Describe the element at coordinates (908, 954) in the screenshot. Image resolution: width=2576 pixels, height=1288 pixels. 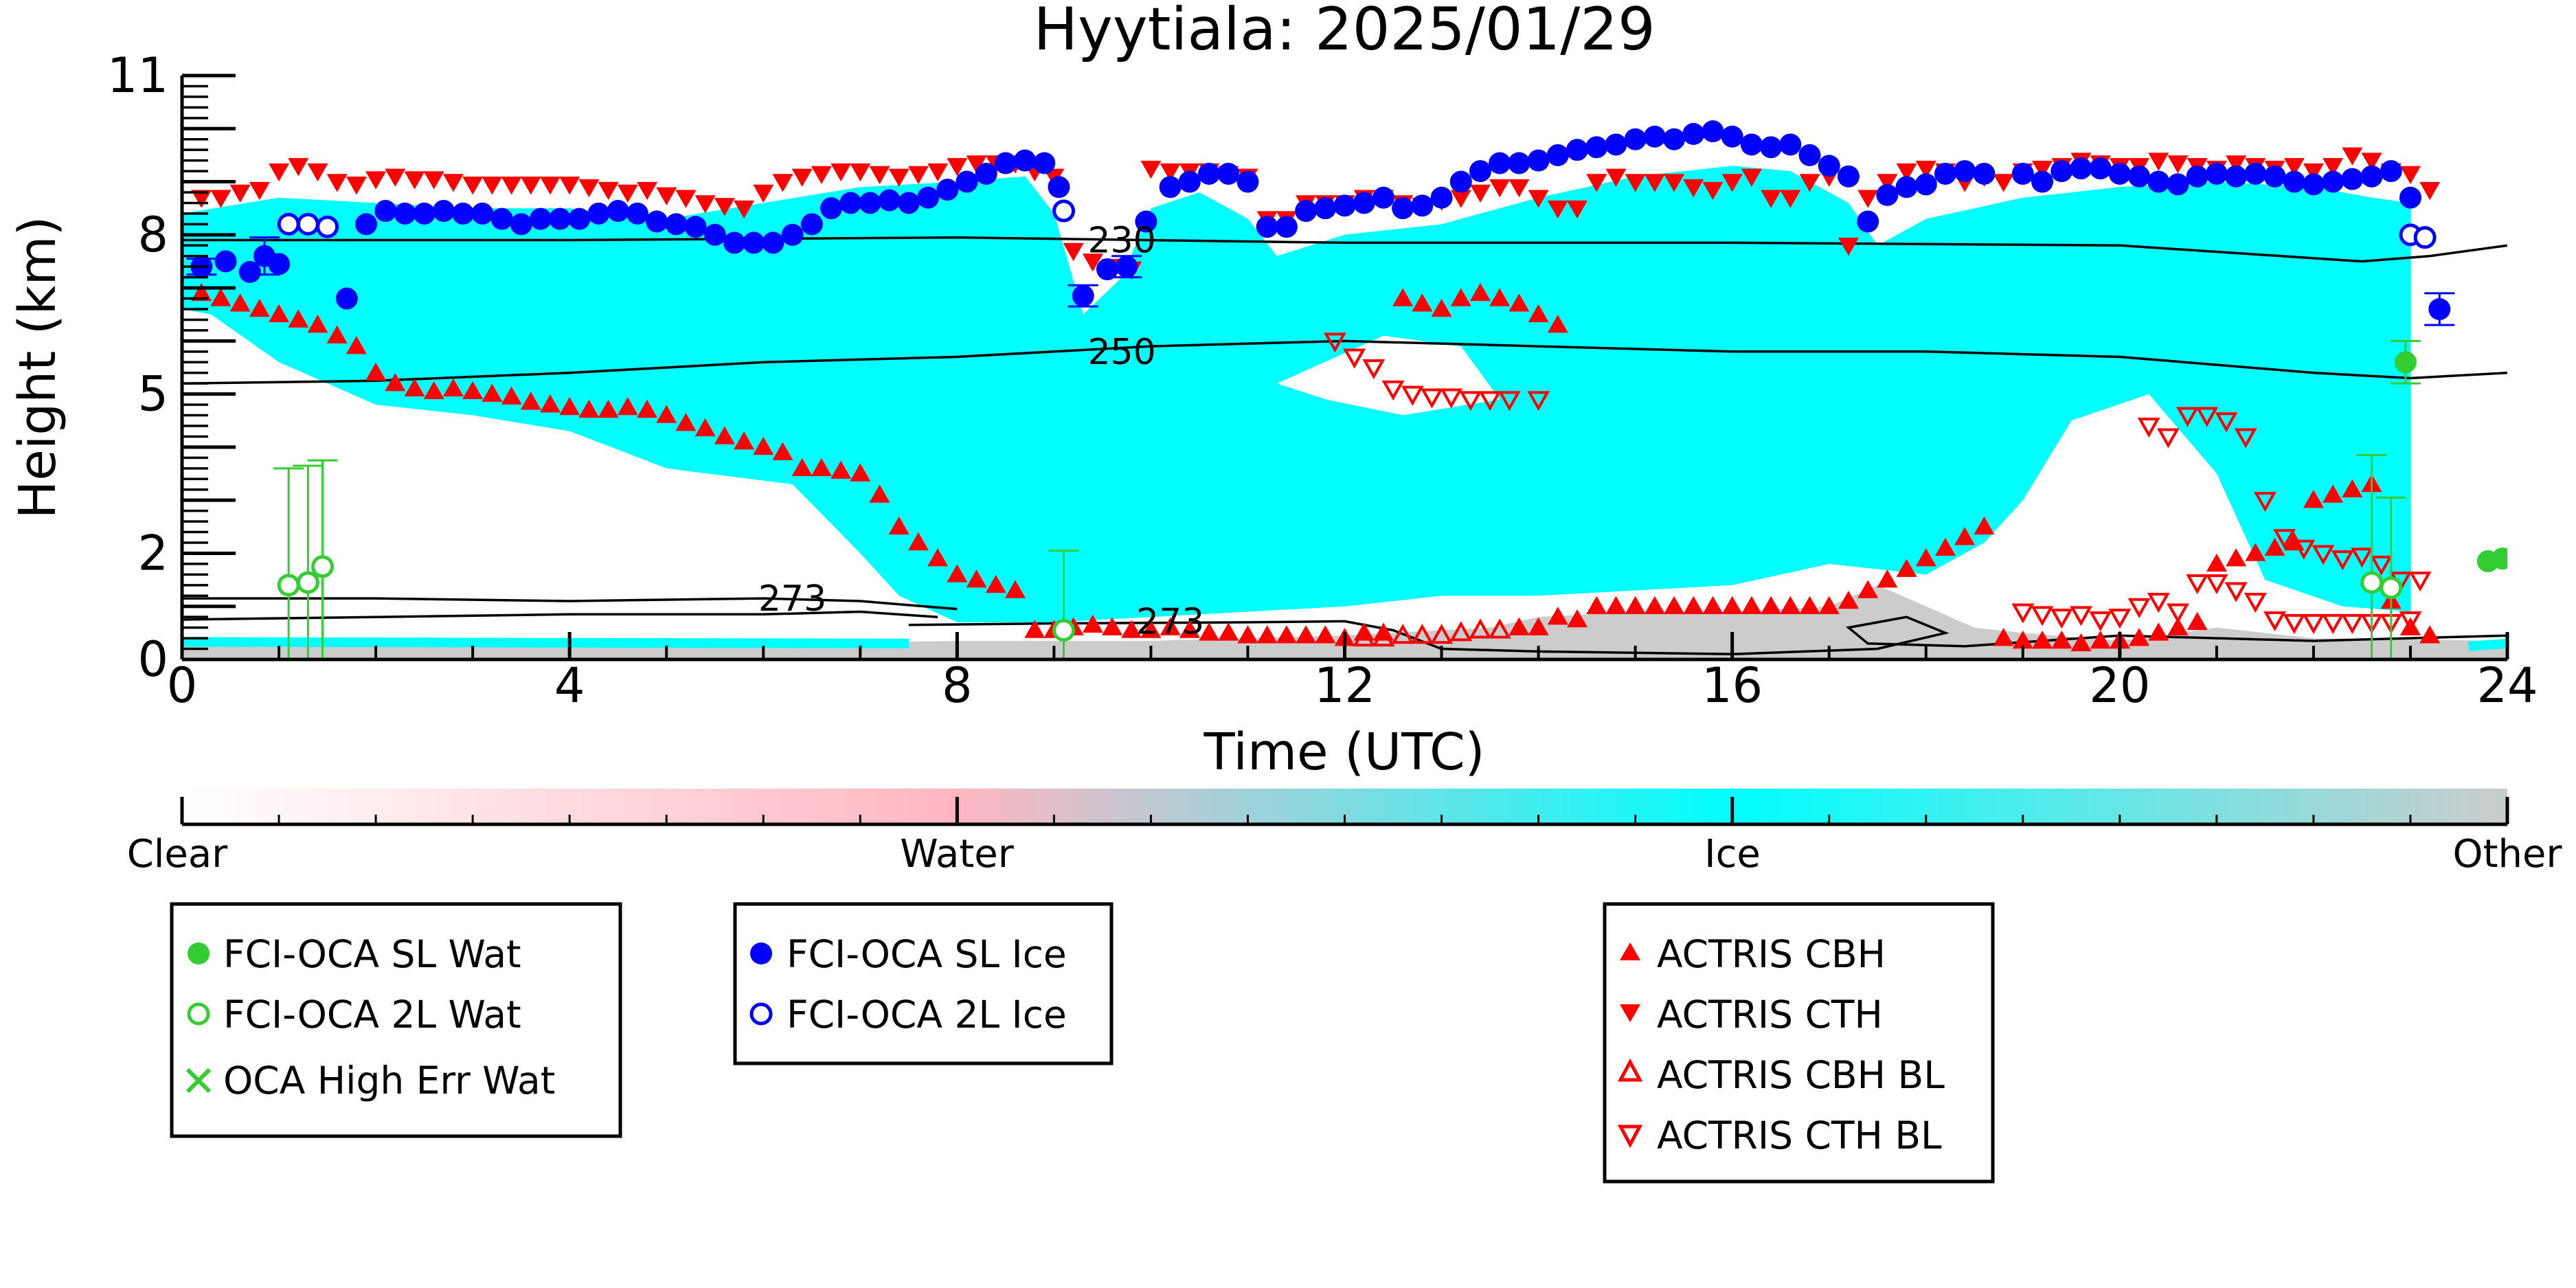
I see `legend-item-sl-ice: FCI-OCA SL Ice` at that location.